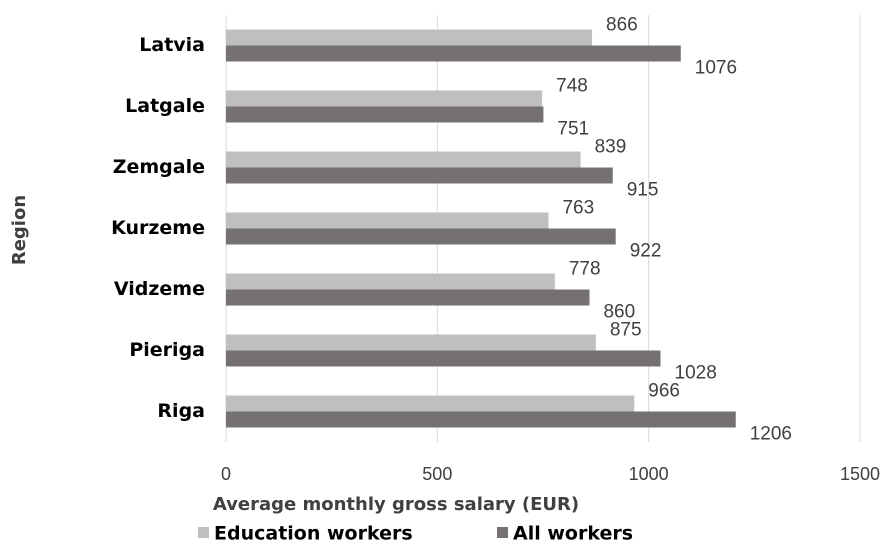  What do you see at coordinates (167, 350) in the screenshot?
I see `y-tick-label: Pieriga` at bounding box center [167, 350].